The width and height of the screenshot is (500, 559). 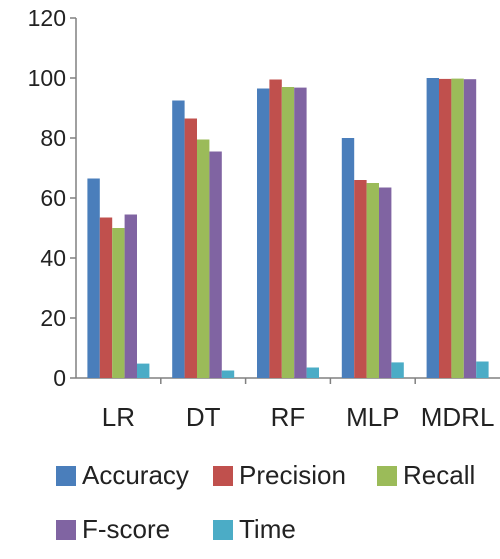 I want to click on x-category-label: LR, so click(x=118, y=417).